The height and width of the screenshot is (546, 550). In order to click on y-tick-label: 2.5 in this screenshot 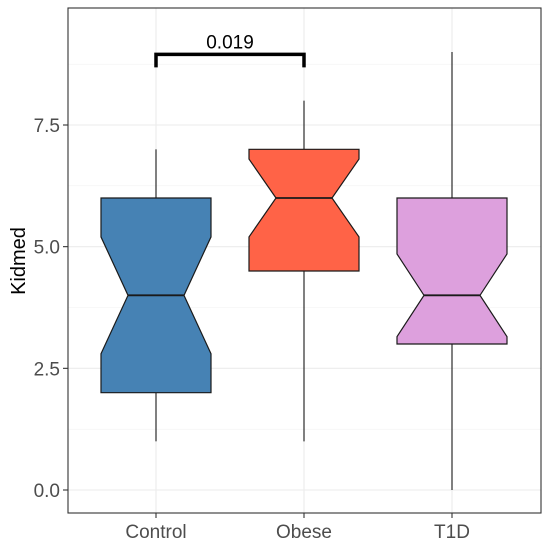, I will do `click(47, 369)`.